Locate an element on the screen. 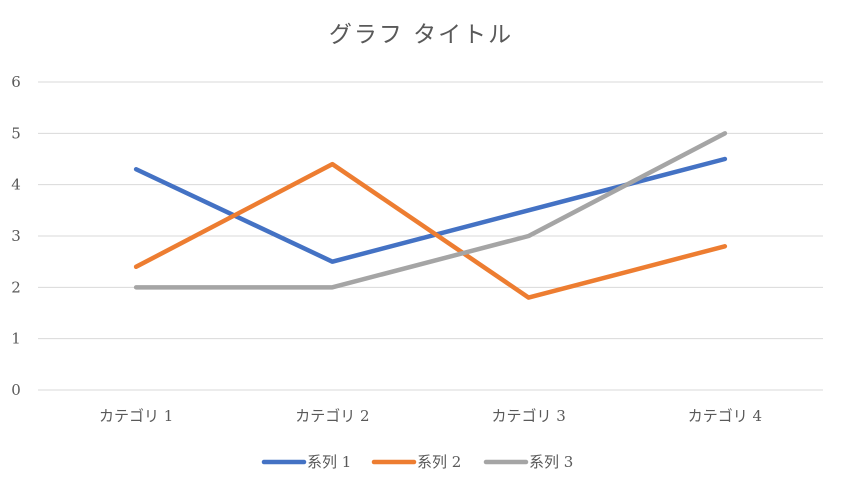  legend: 系列 1 系列 2 系列 3 is located at coordinates (417, 462).